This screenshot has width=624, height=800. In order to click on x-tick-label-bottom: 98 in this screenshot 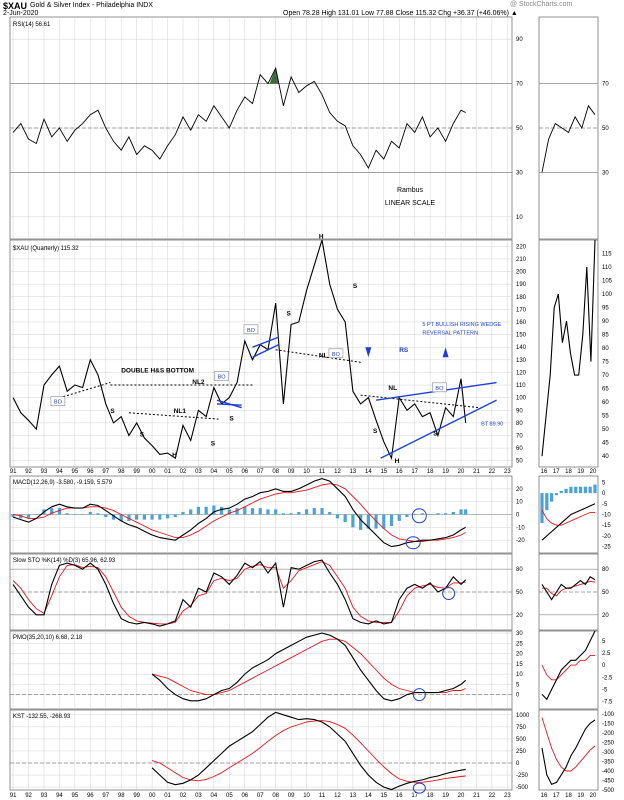, I will do `click(121, 796)`.